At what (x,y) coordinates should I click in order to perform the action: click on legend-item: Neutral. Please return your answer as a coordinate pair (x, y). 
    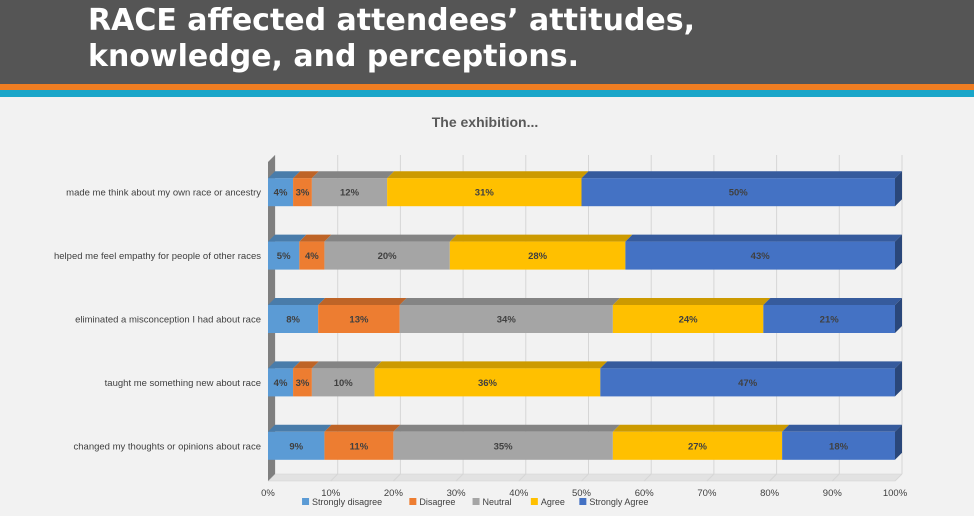
    Looking at the image, I should click on (492, 502).